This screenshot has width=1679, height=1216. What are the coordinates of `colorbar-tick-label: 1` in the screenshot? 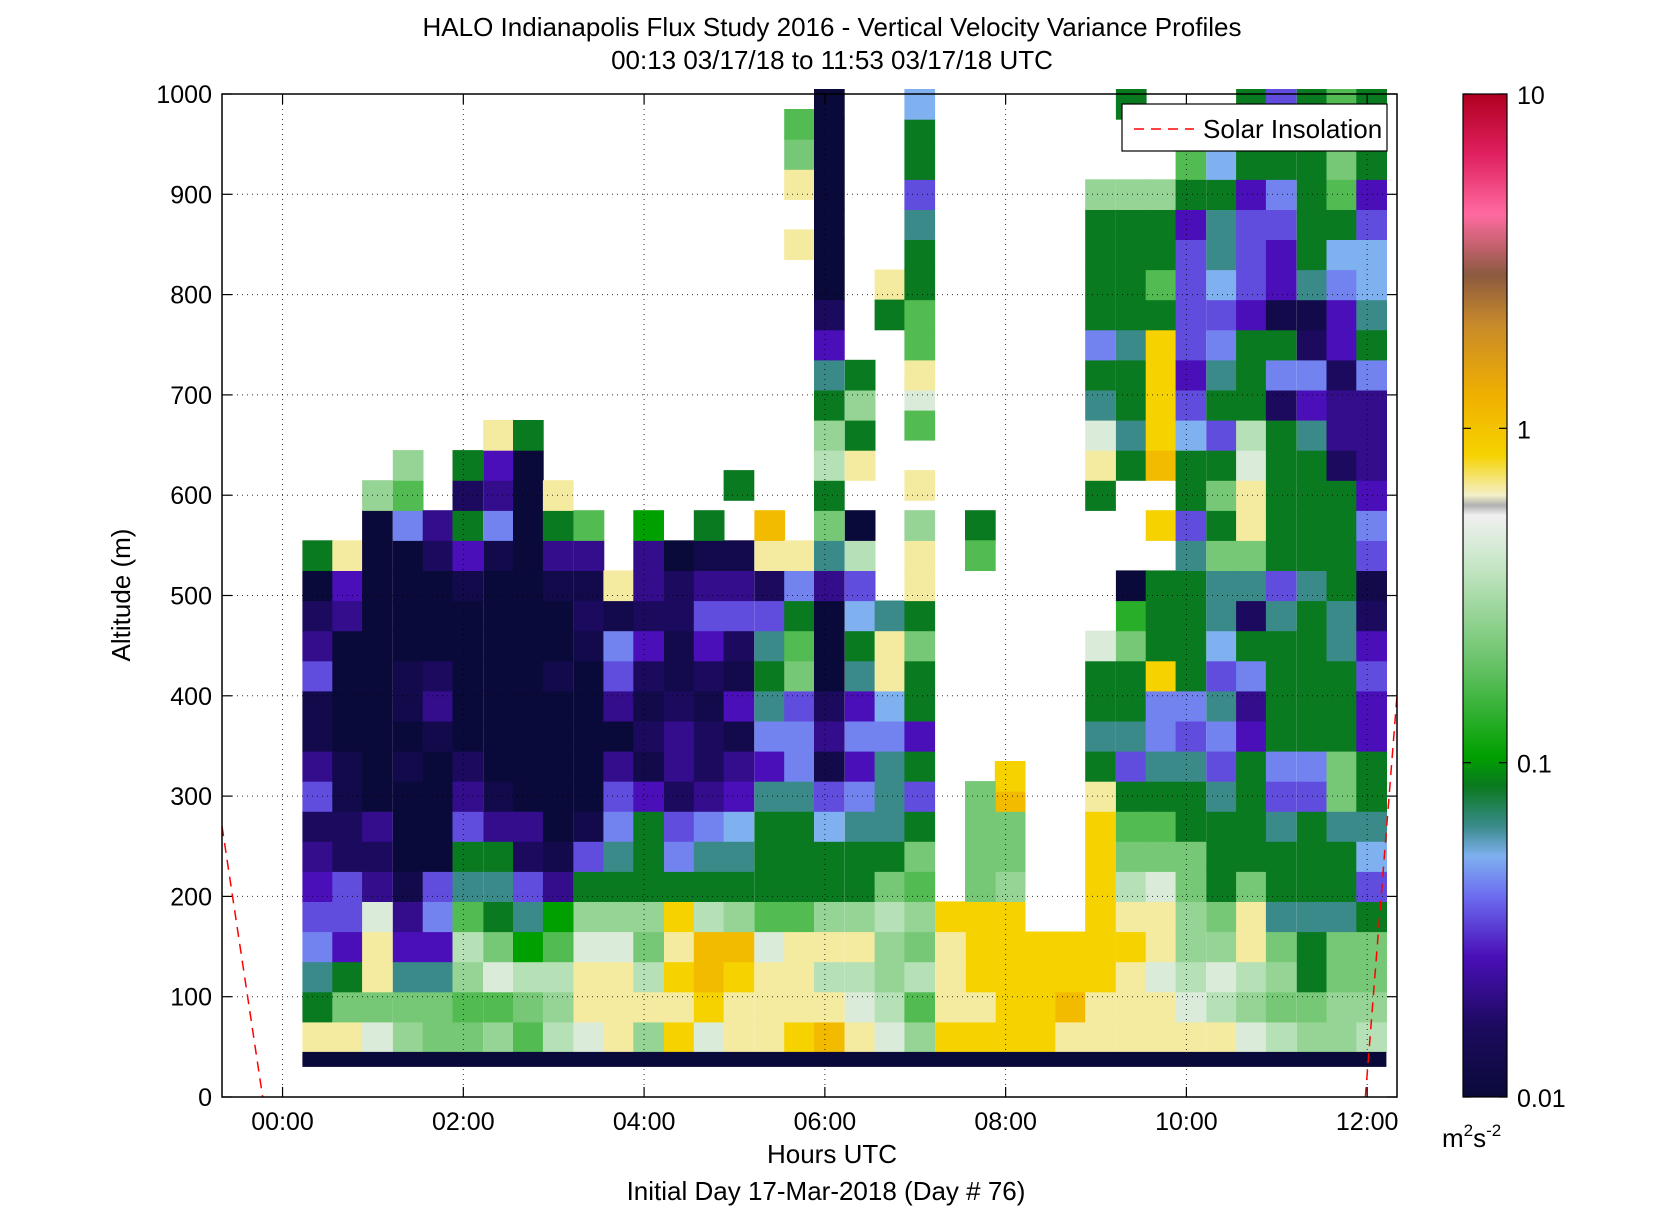 It's located at (1524, 430).